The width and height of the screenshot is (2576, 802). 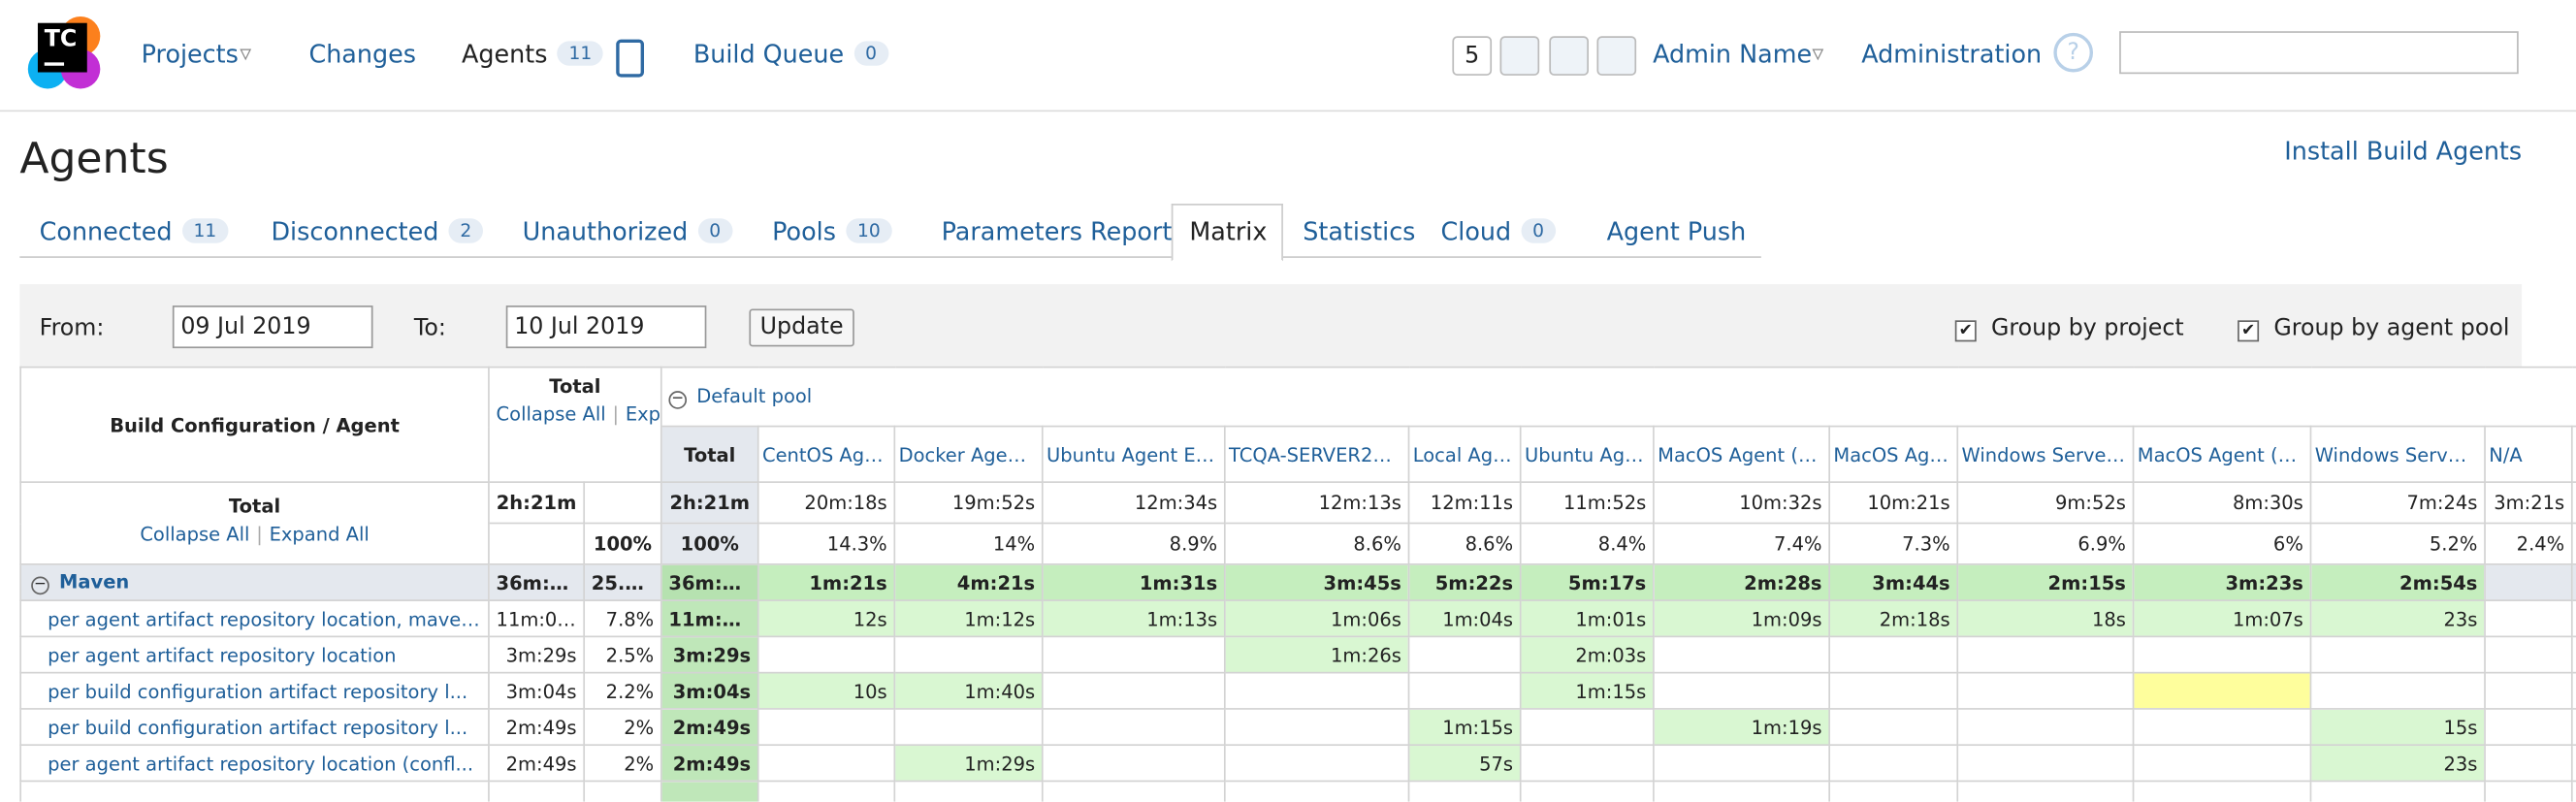 What do you see at coordinates (1498, 231) in the screenshot?
I see `tab: Cloud 0` at bounding box center [1498, 231].